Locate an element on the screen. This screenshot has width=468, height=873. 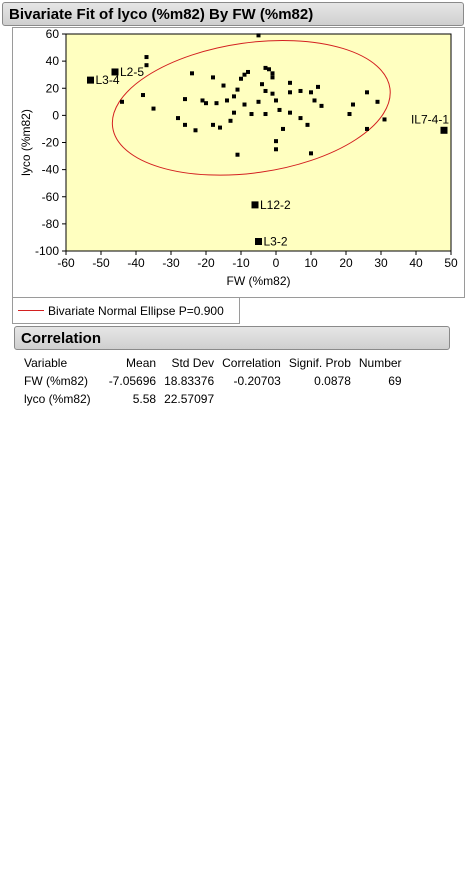
cell-signif-prob is located at coordinates (320, 399).